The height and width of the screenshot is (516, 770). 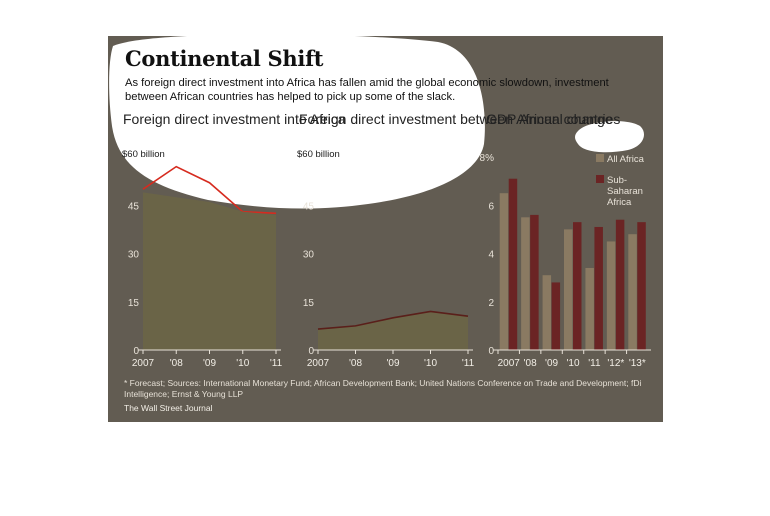 What do you see at coordinates (626, 159) in the screenshot?
I see `legend-label-0: All Africa` at bounding box center [626, 159].